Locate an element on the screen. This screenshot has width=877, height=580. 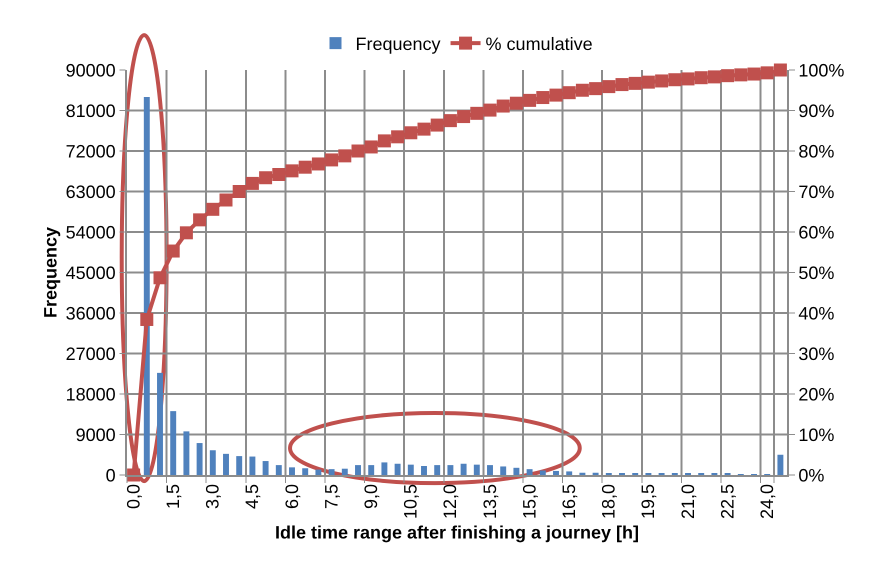
x-tick-label: 24,0 is located at coordinates (767, 501).